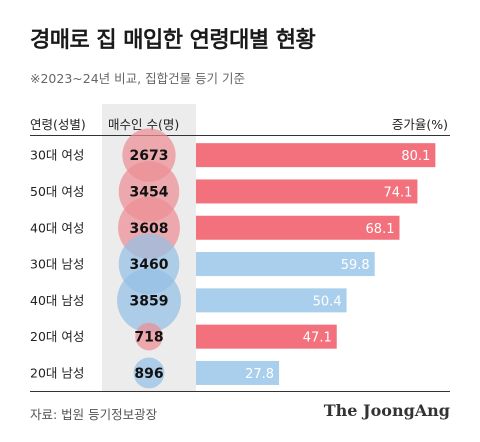  I want to click on buyer-count-label: 2673, so click(149, 156).